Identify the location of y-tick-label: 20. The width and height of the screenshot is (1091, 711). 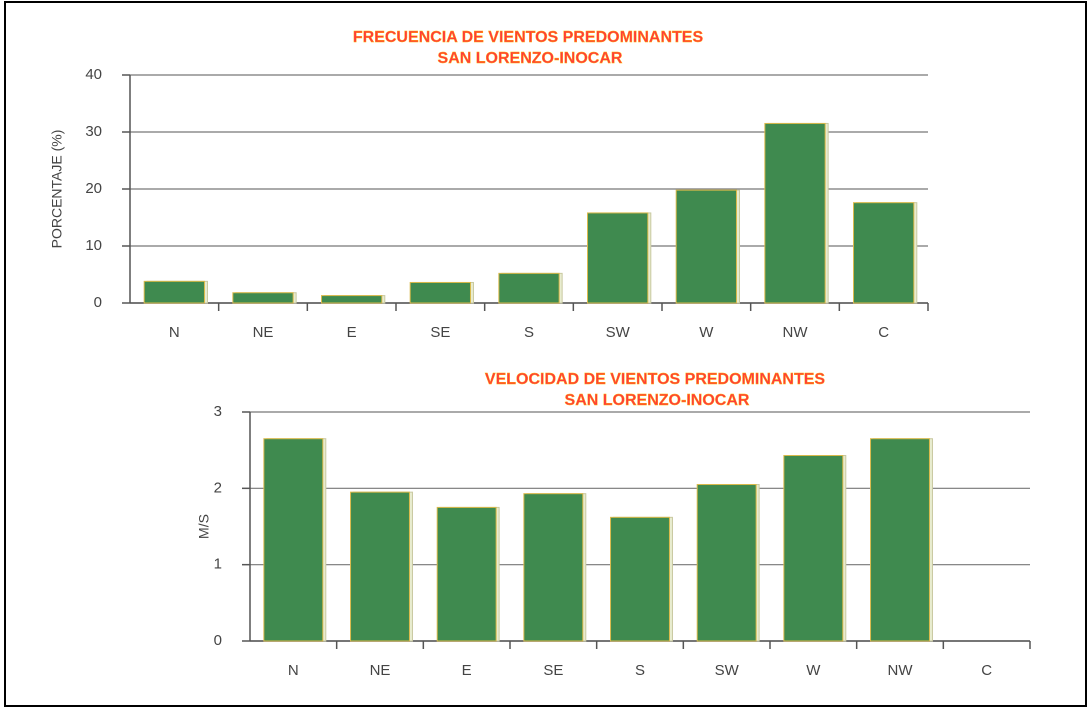
(93, 188).